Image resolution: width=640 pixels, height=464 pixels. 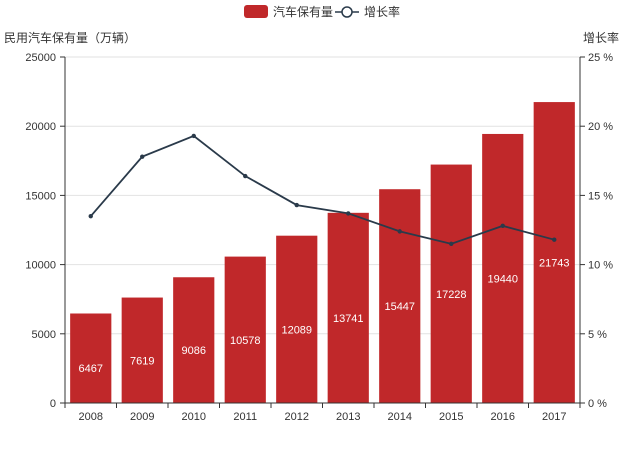 What do you see at coordinates (554, 417) in the screenshot?
I see `x-tick-label: 2017` at bounding box center [554, 417].